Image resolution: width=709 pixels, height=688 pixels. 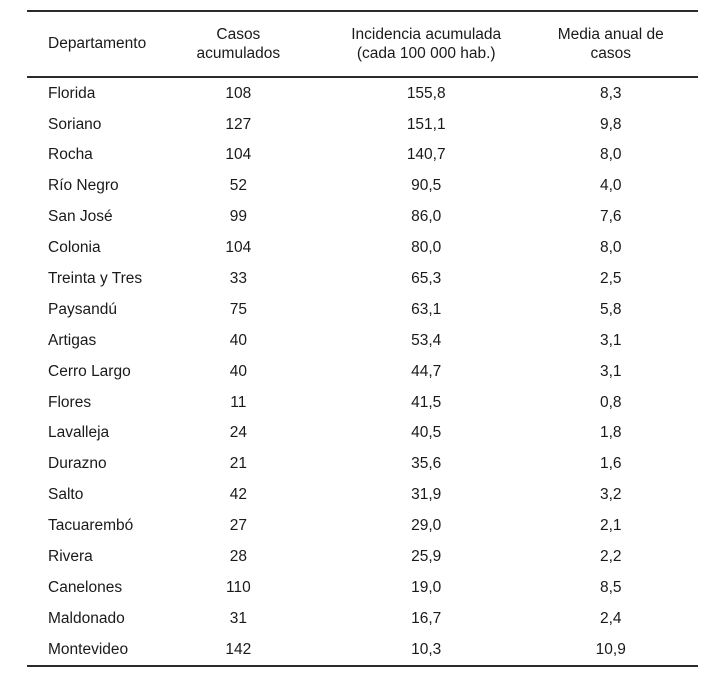 What do you see at coordinates (610, 587) in the screenshot?
I see `cell-media: 8,5` at bounding box center [610, 587].